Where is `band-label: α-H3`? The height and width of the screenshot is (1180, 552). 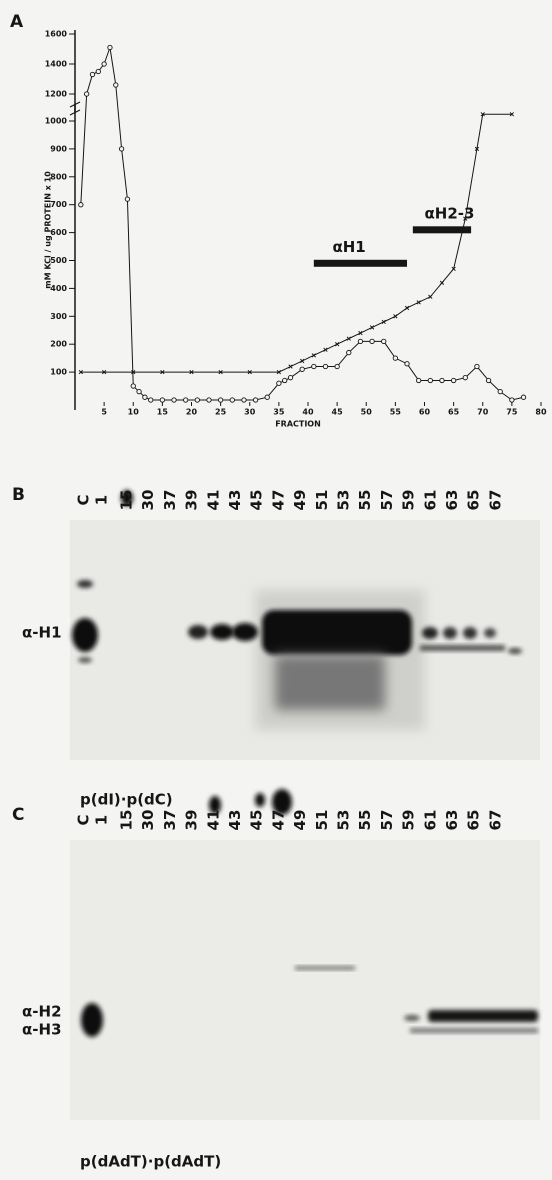 band-label: α-H3 is located at coordinates (42, 1030).